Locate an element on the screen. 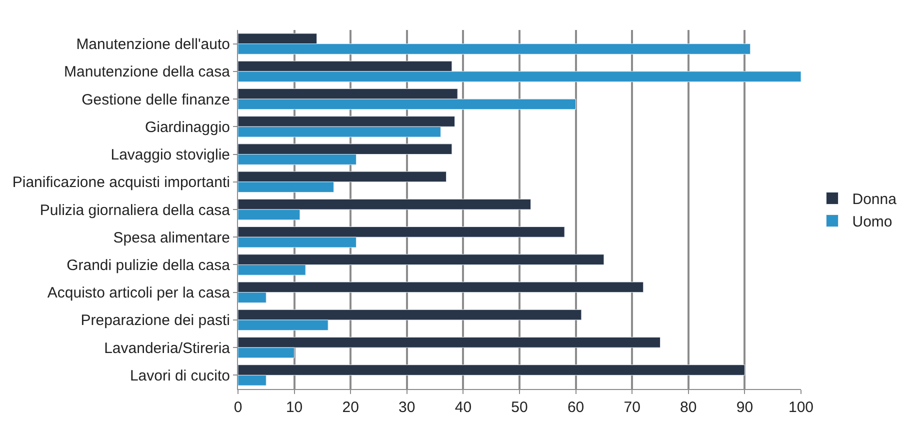  x-tick-label: 40 is located at coordinates (463, 407).